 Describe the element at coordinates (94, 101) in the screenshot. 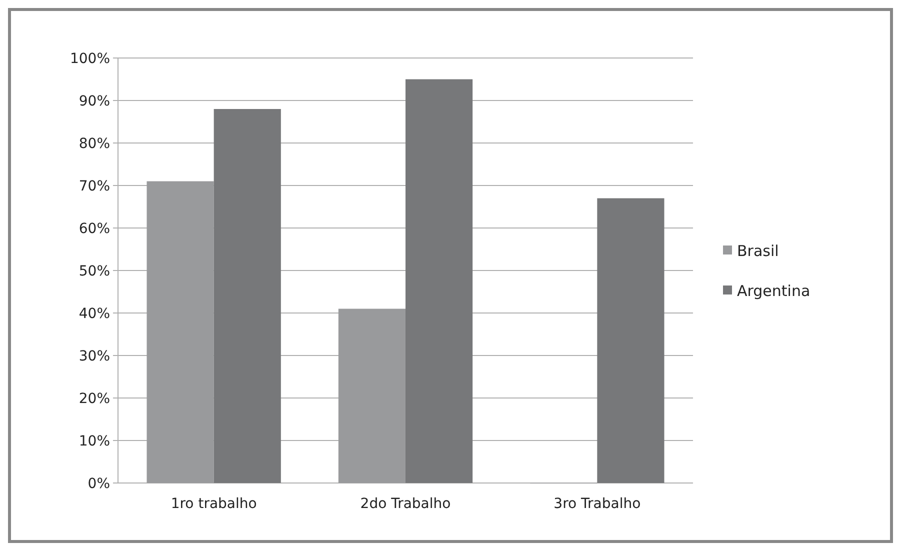

I see `y-tick-label: 90%` at that location.